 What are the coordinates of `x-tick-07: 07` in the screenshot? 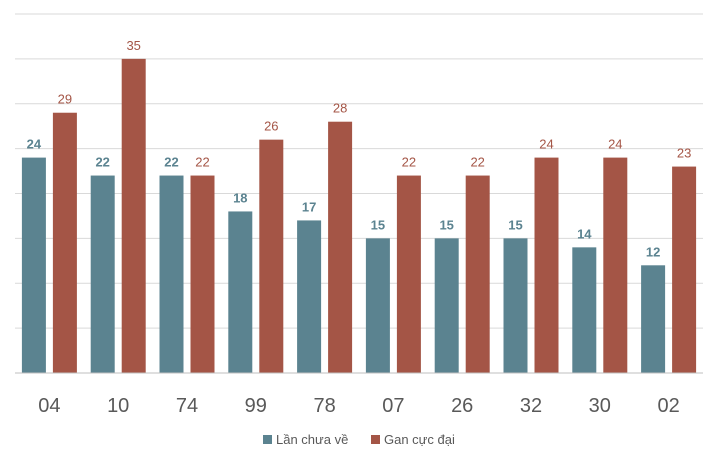 It's located at (393, 406).